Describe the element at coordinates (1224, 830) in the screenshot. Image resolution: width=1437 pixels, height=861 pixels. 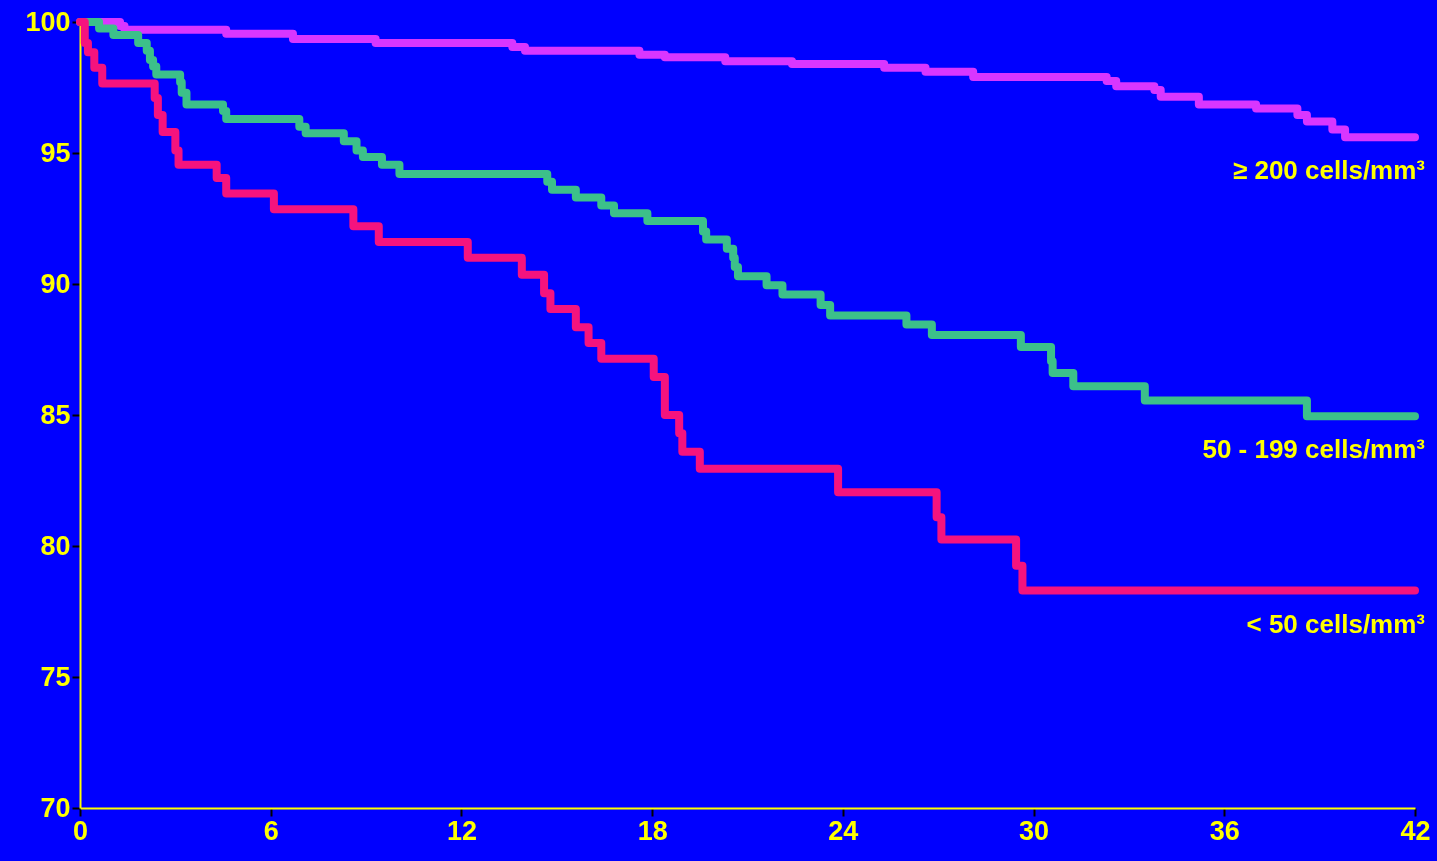
I see `x-tick-label: 36` at that location.